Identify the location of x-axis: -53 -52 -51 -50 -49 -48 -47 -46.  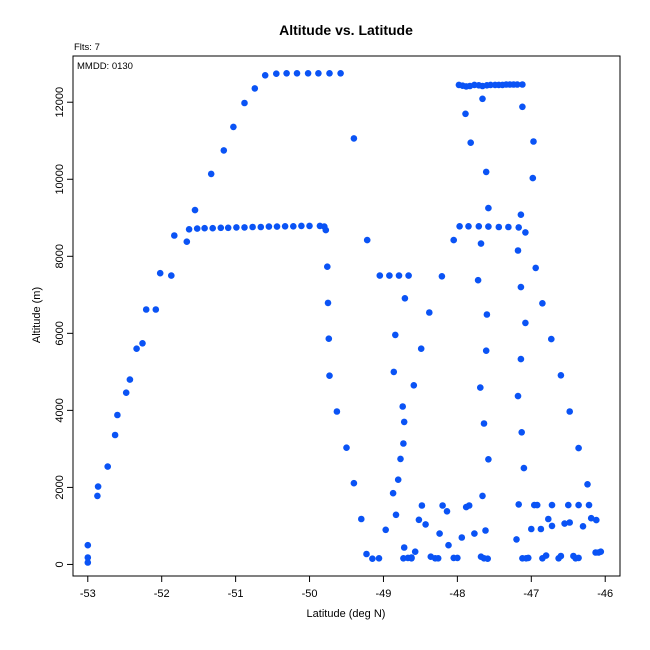
(346, 588).